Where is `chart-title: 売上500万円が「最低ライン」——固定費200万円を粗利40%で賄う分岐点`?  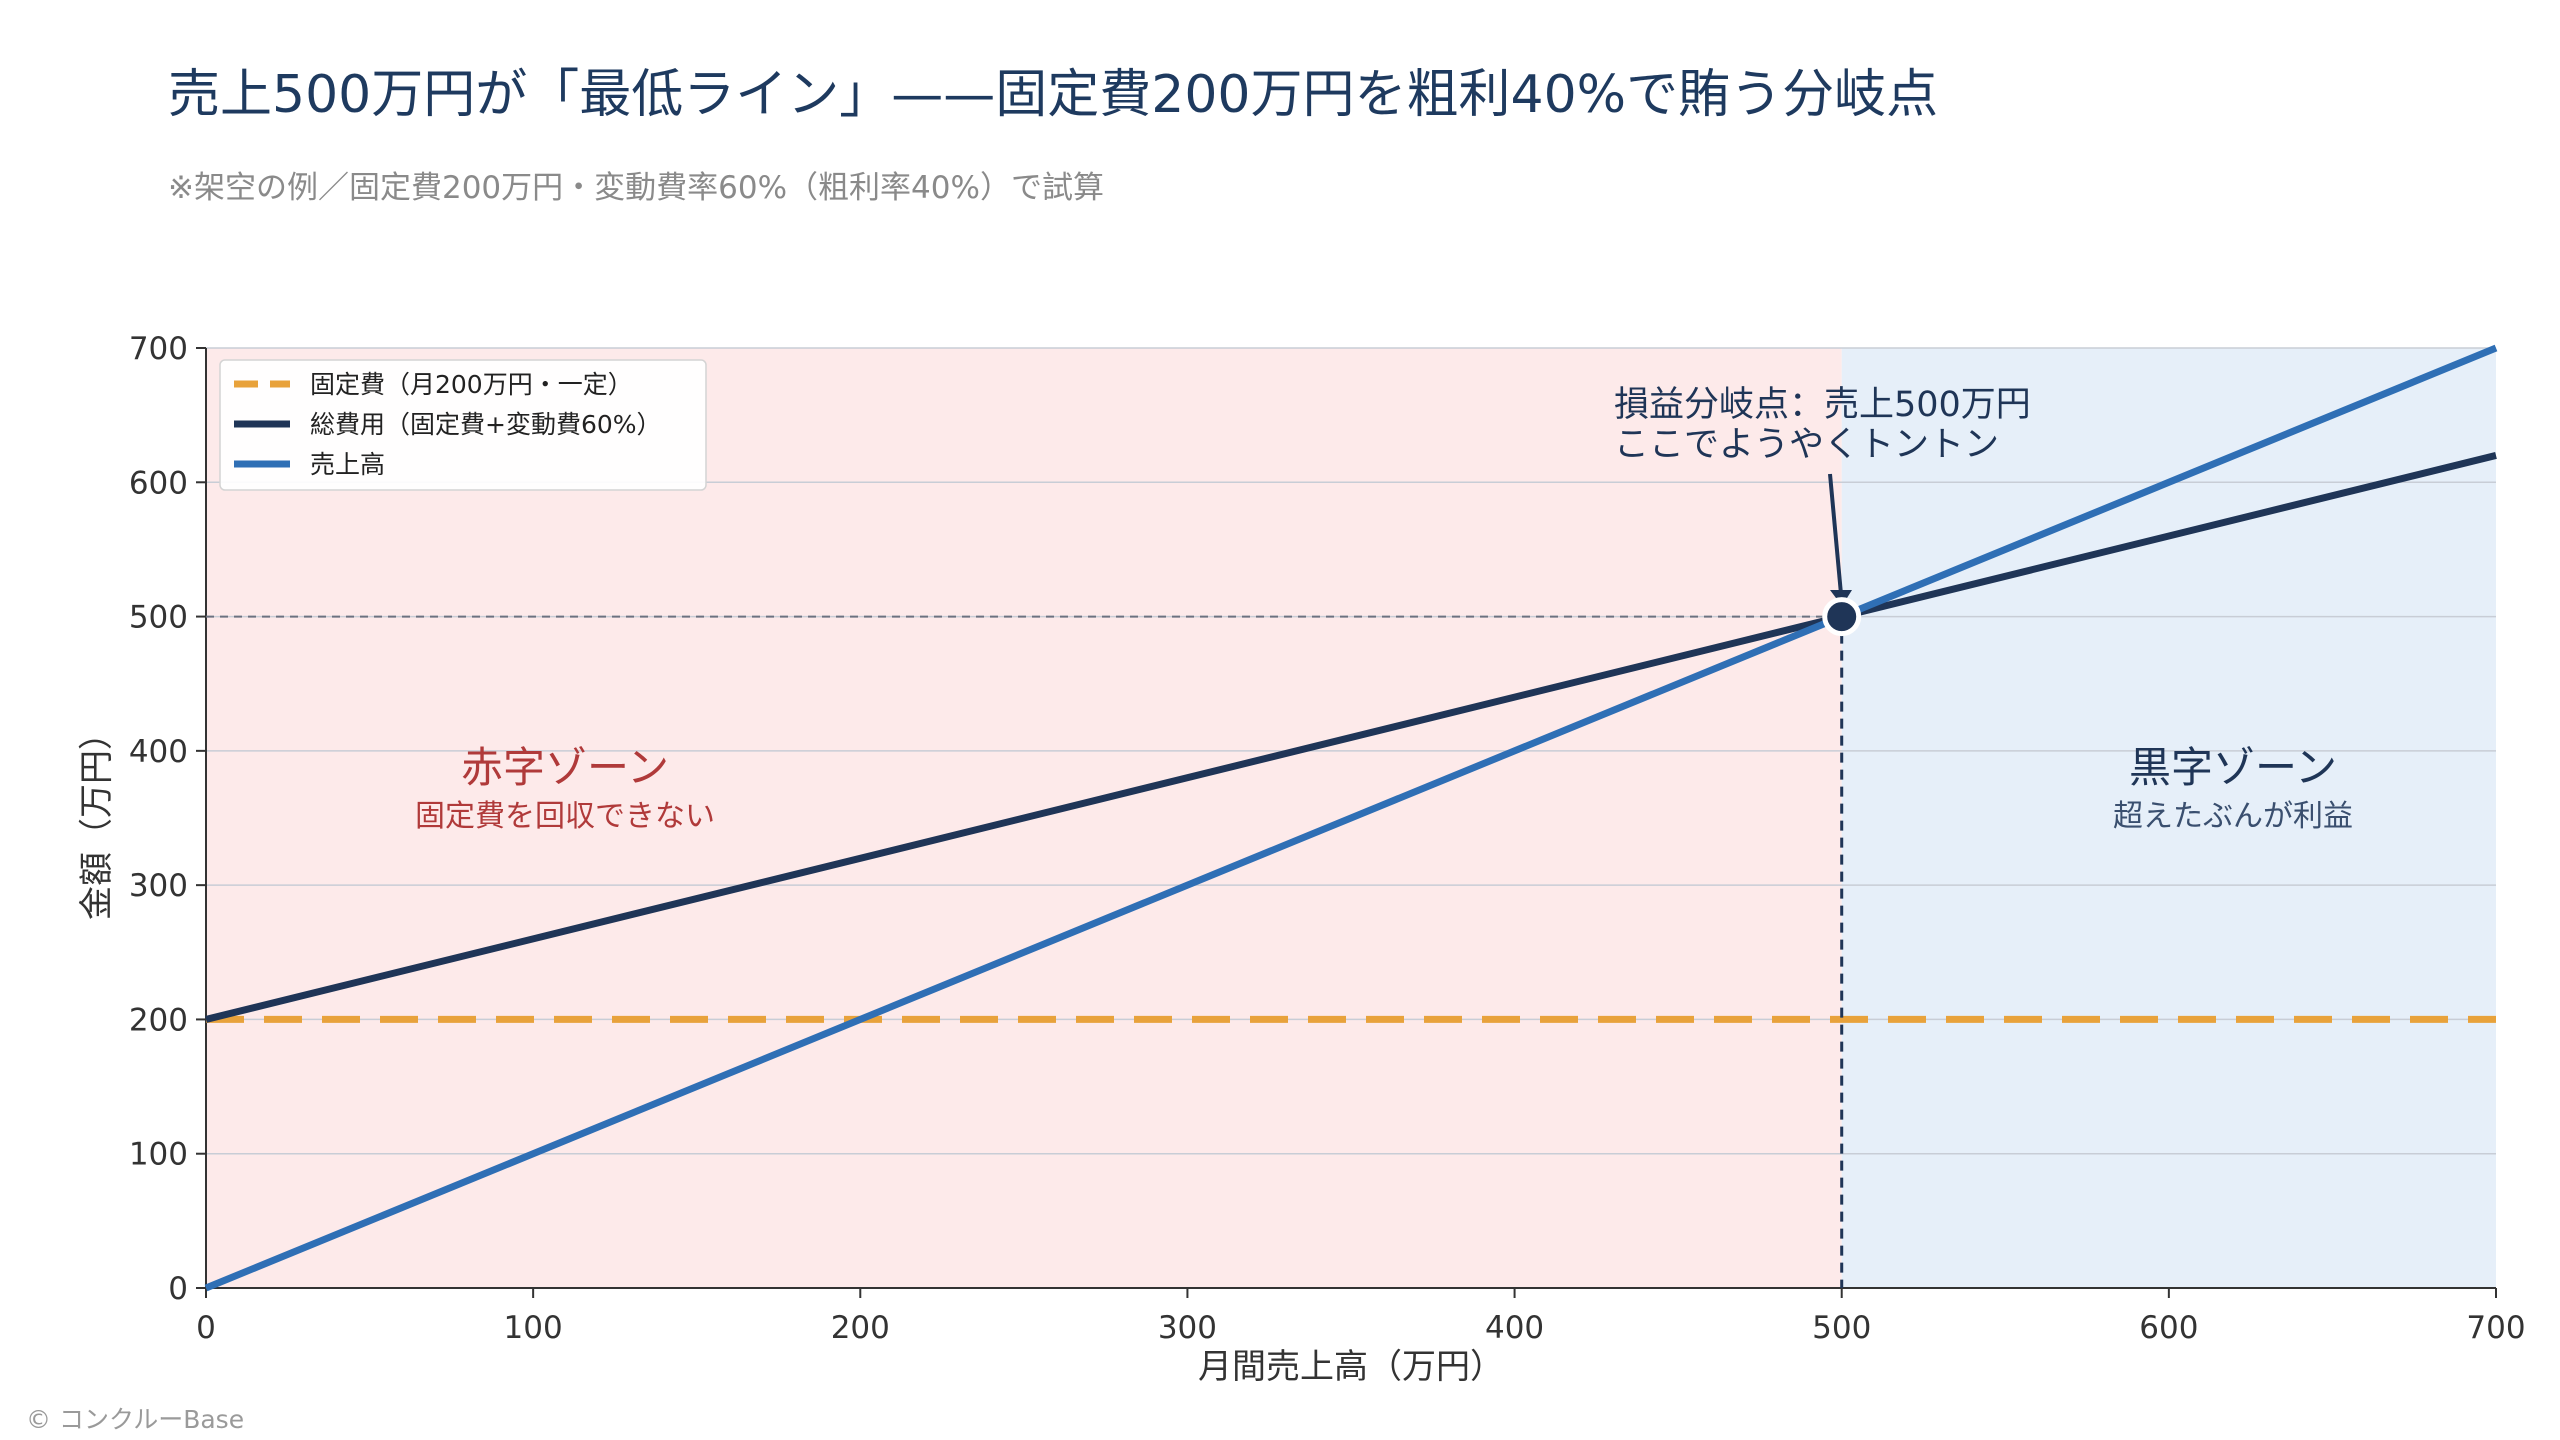 chart-title: 売上500万円が「最低ライン」——固定費200万円を粗利40%で賄う分岐点 is located at coordinates (1053, 95).